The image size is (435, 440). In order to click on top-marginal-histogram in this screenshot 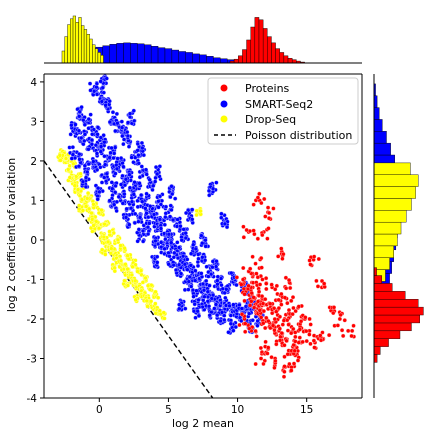, I will do `click(203, 39)`.